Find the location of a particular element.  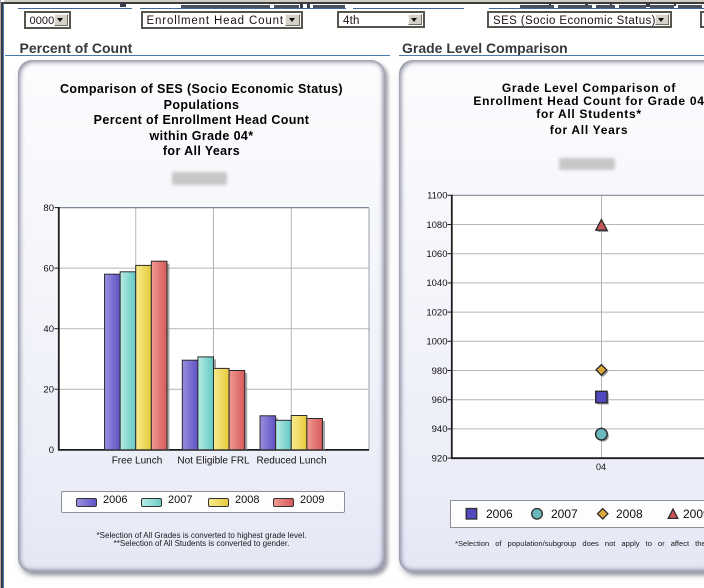

svg-text: 920 is located at coordinates (440, 458).